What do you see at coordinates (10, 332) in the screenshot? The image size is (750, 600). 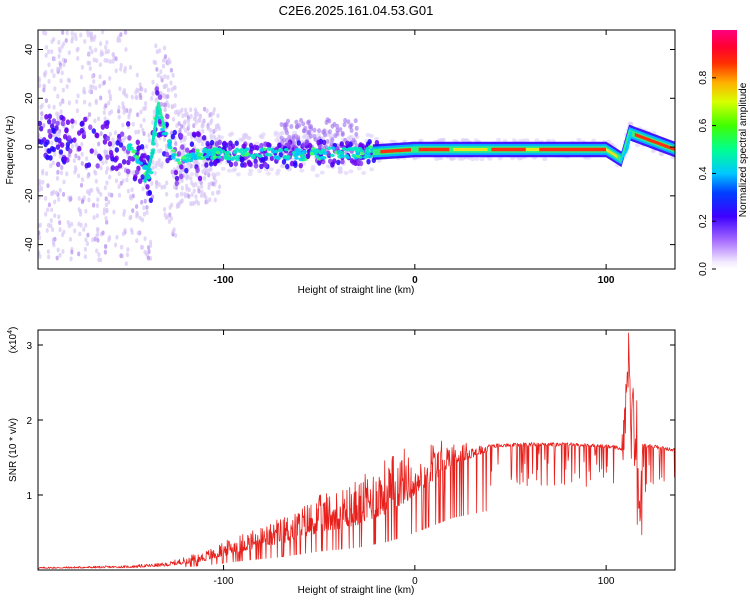 I see `snr-multiplier-exp: 4` at bounding box center [10, 332].